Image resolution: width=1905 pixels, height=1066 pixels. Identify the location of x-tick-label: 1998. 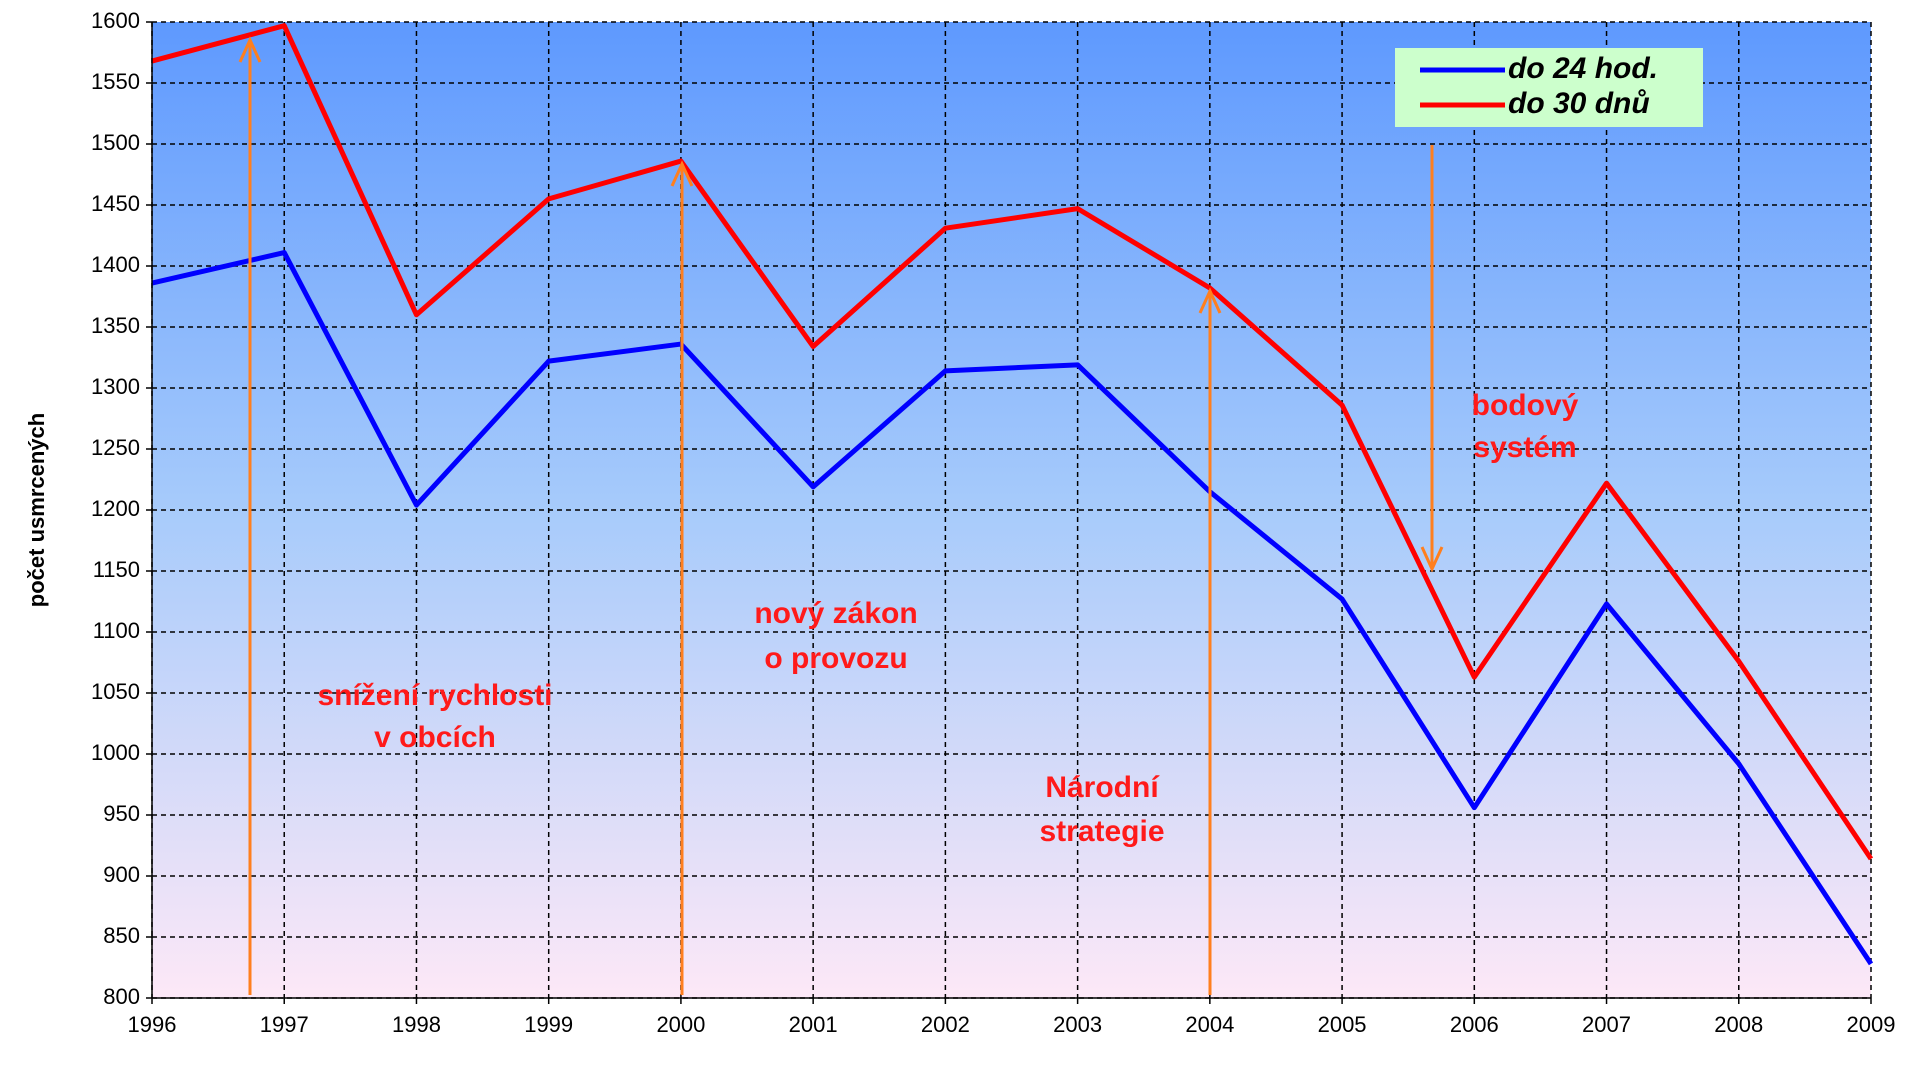
(416, 1024).